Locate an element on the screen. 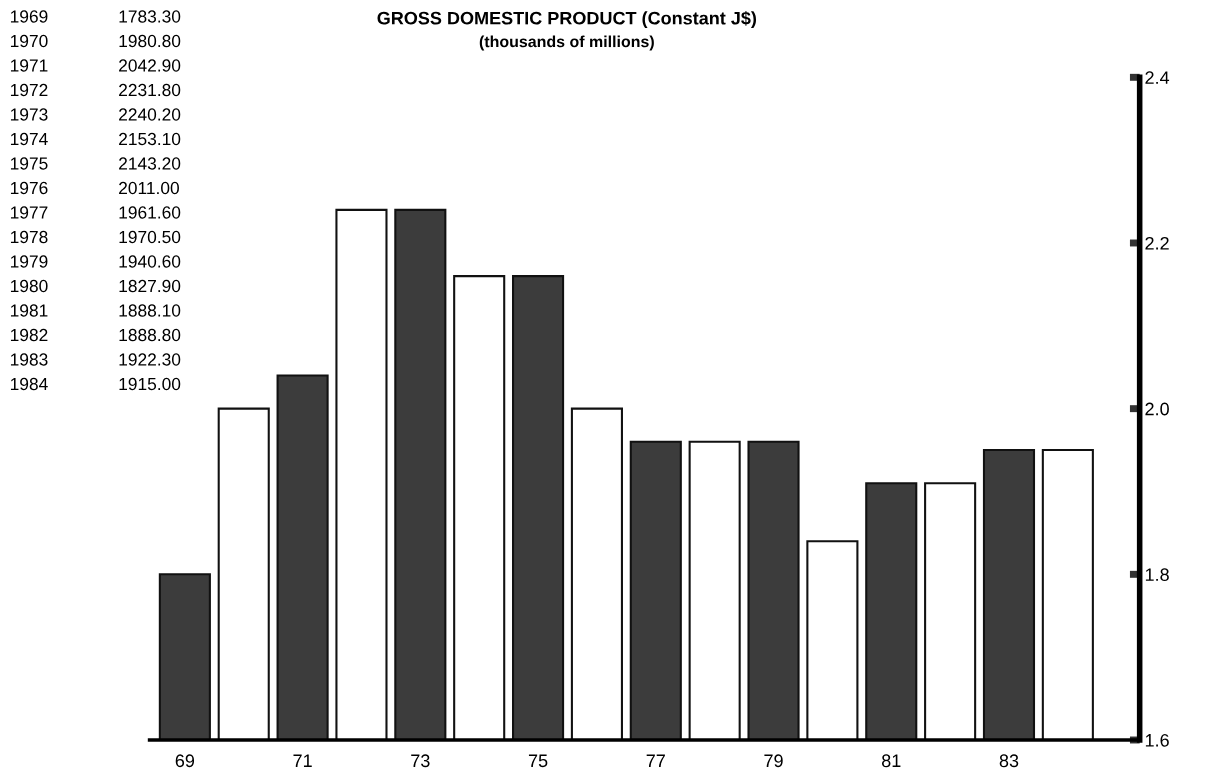  annotation: 2231.80 is located at coordinates (150, 90).